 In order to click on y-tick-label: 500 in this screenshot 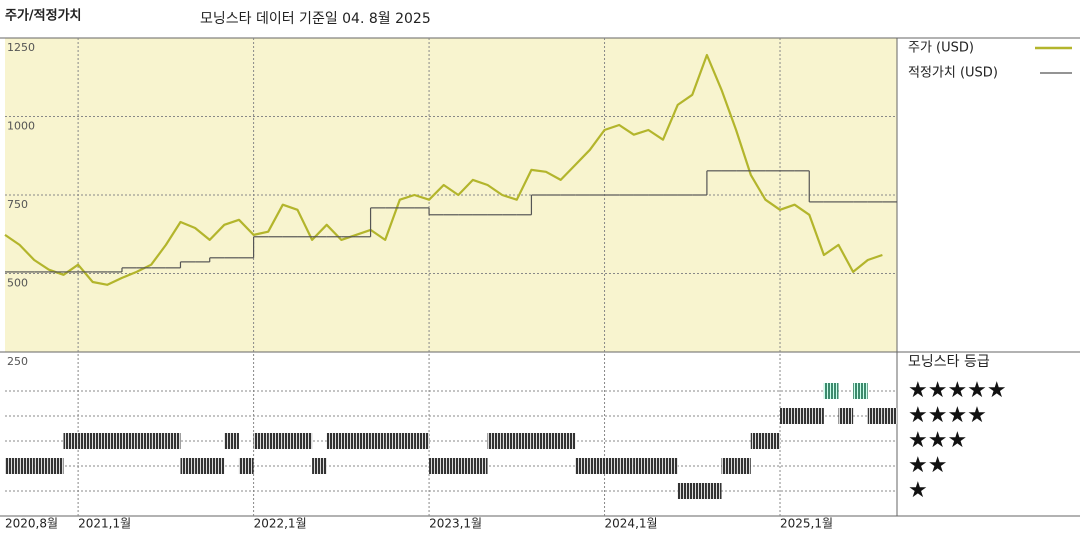, I will do `click(17, 283)`.